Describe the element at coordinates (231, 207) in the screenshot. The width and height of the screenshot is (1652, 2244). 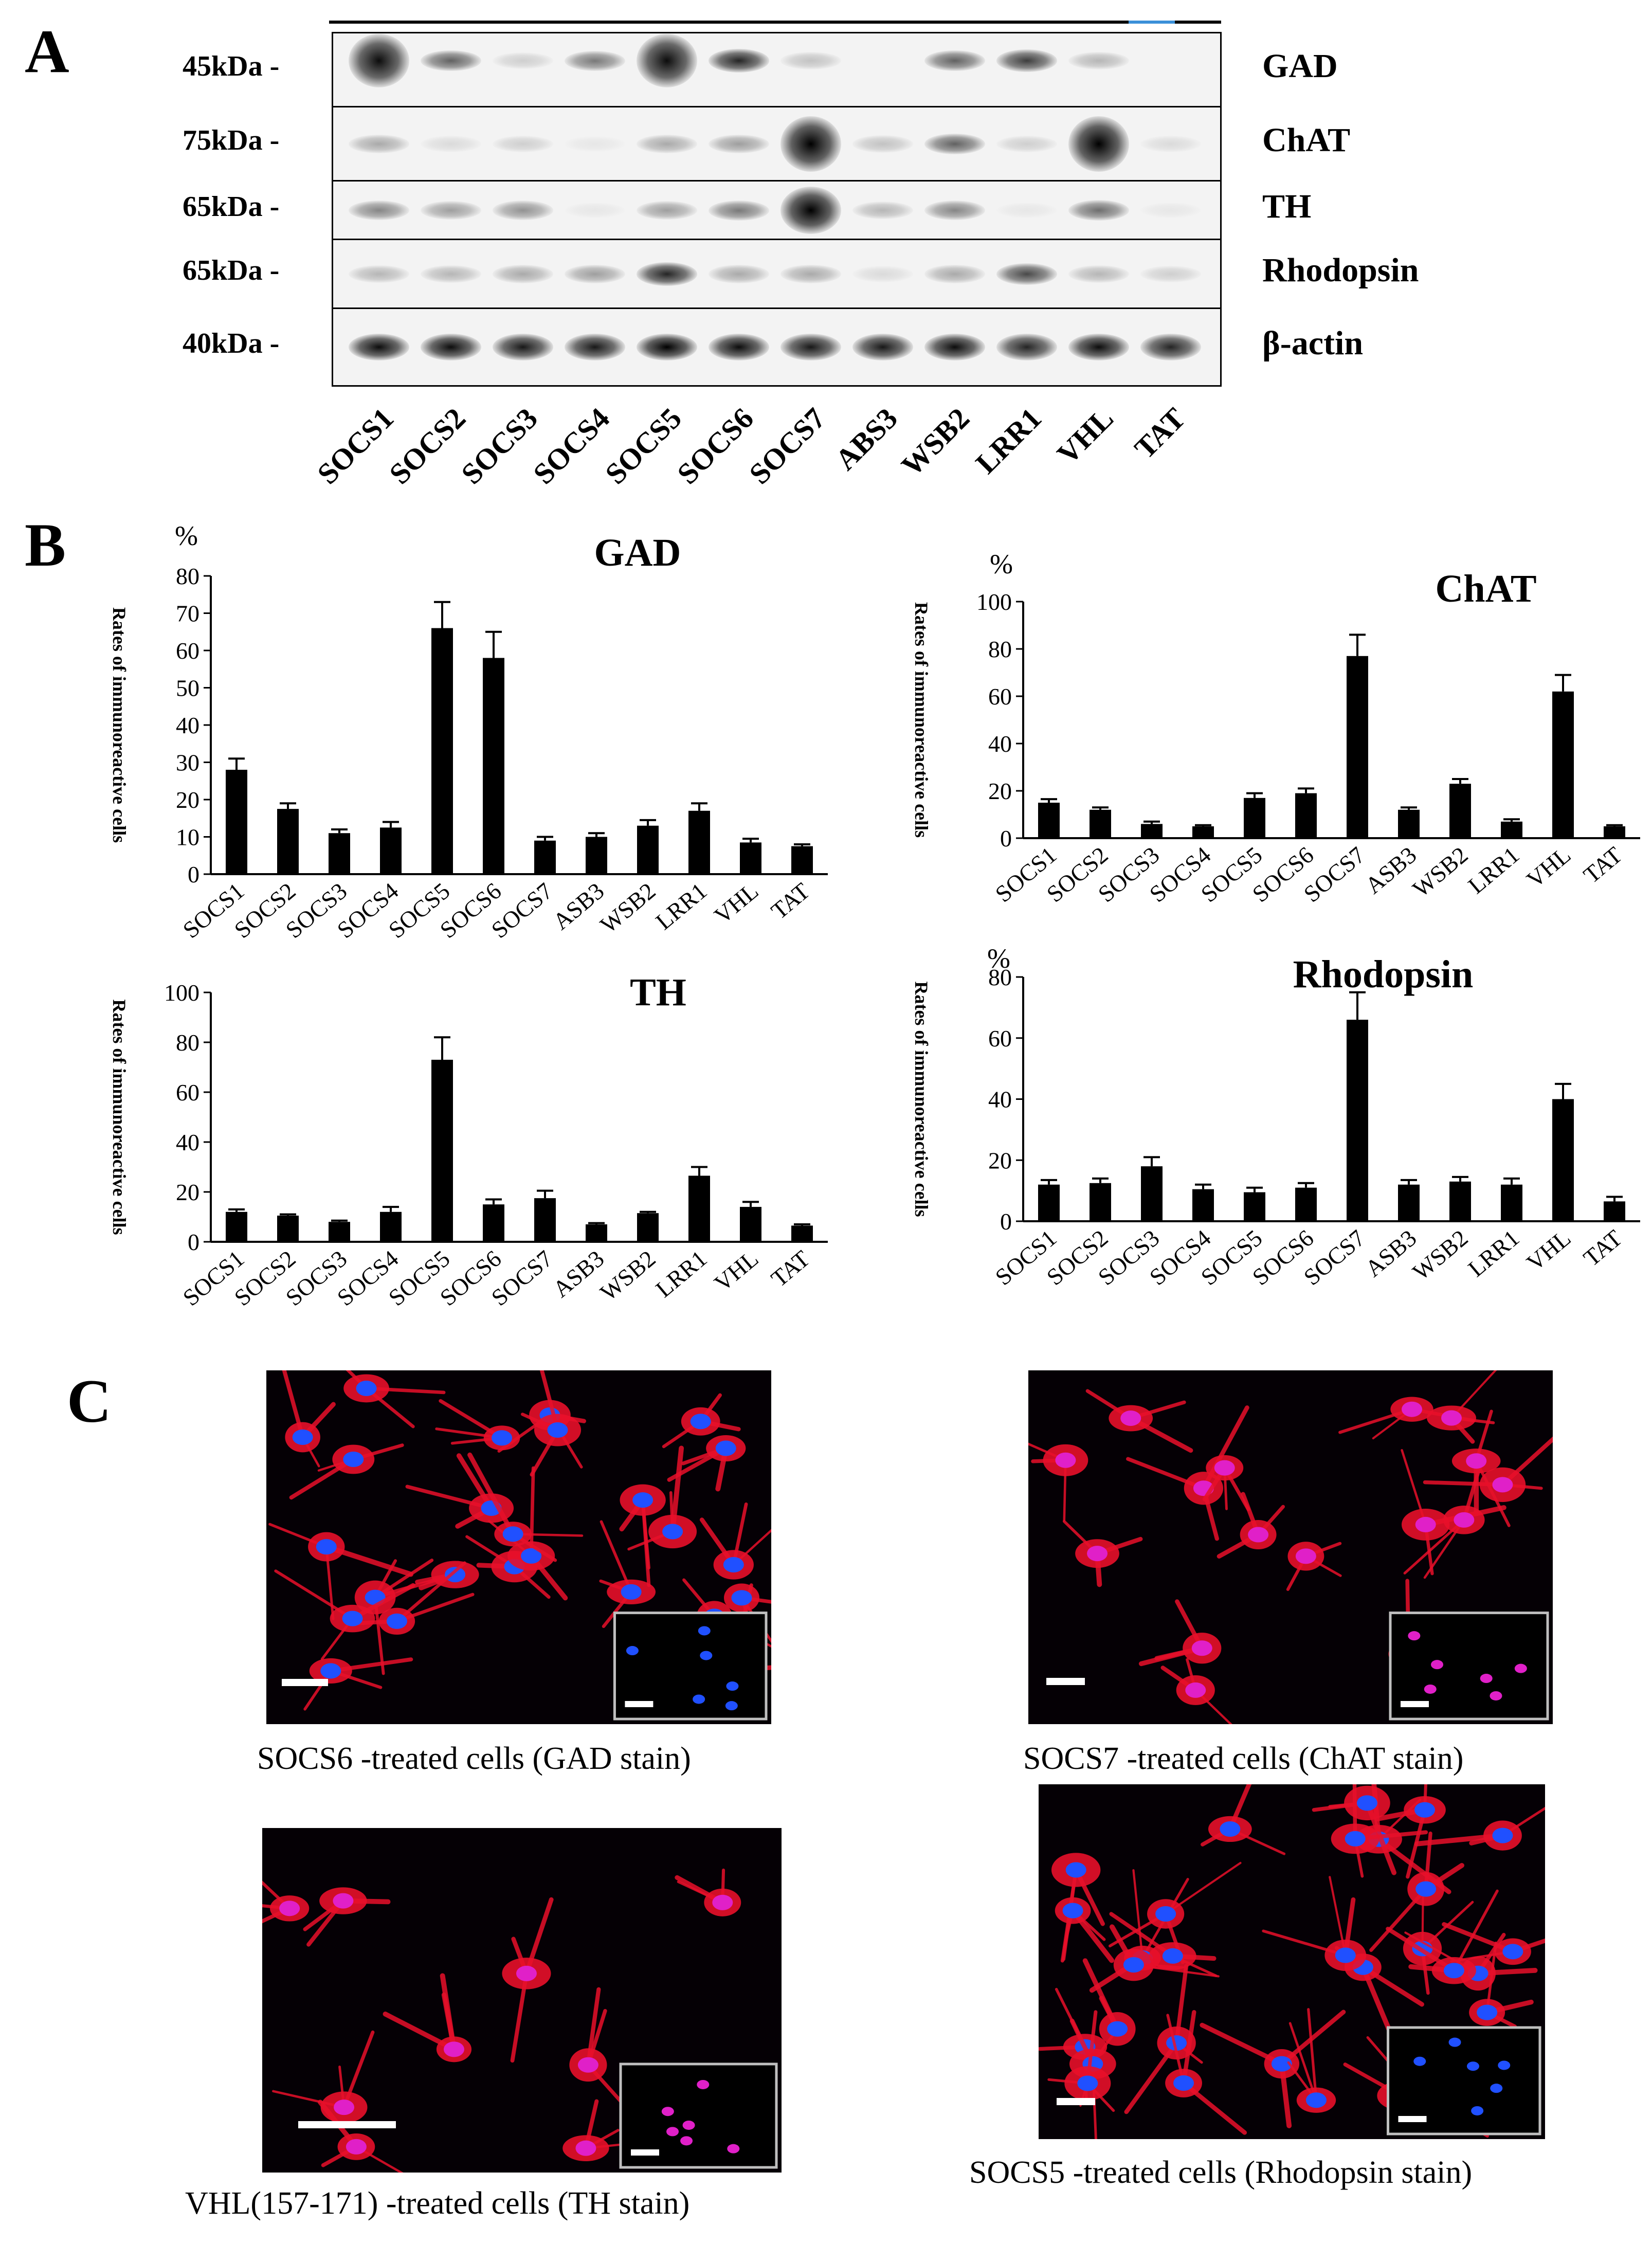
I see `blot-marker-label: 65kDa -` at that location.